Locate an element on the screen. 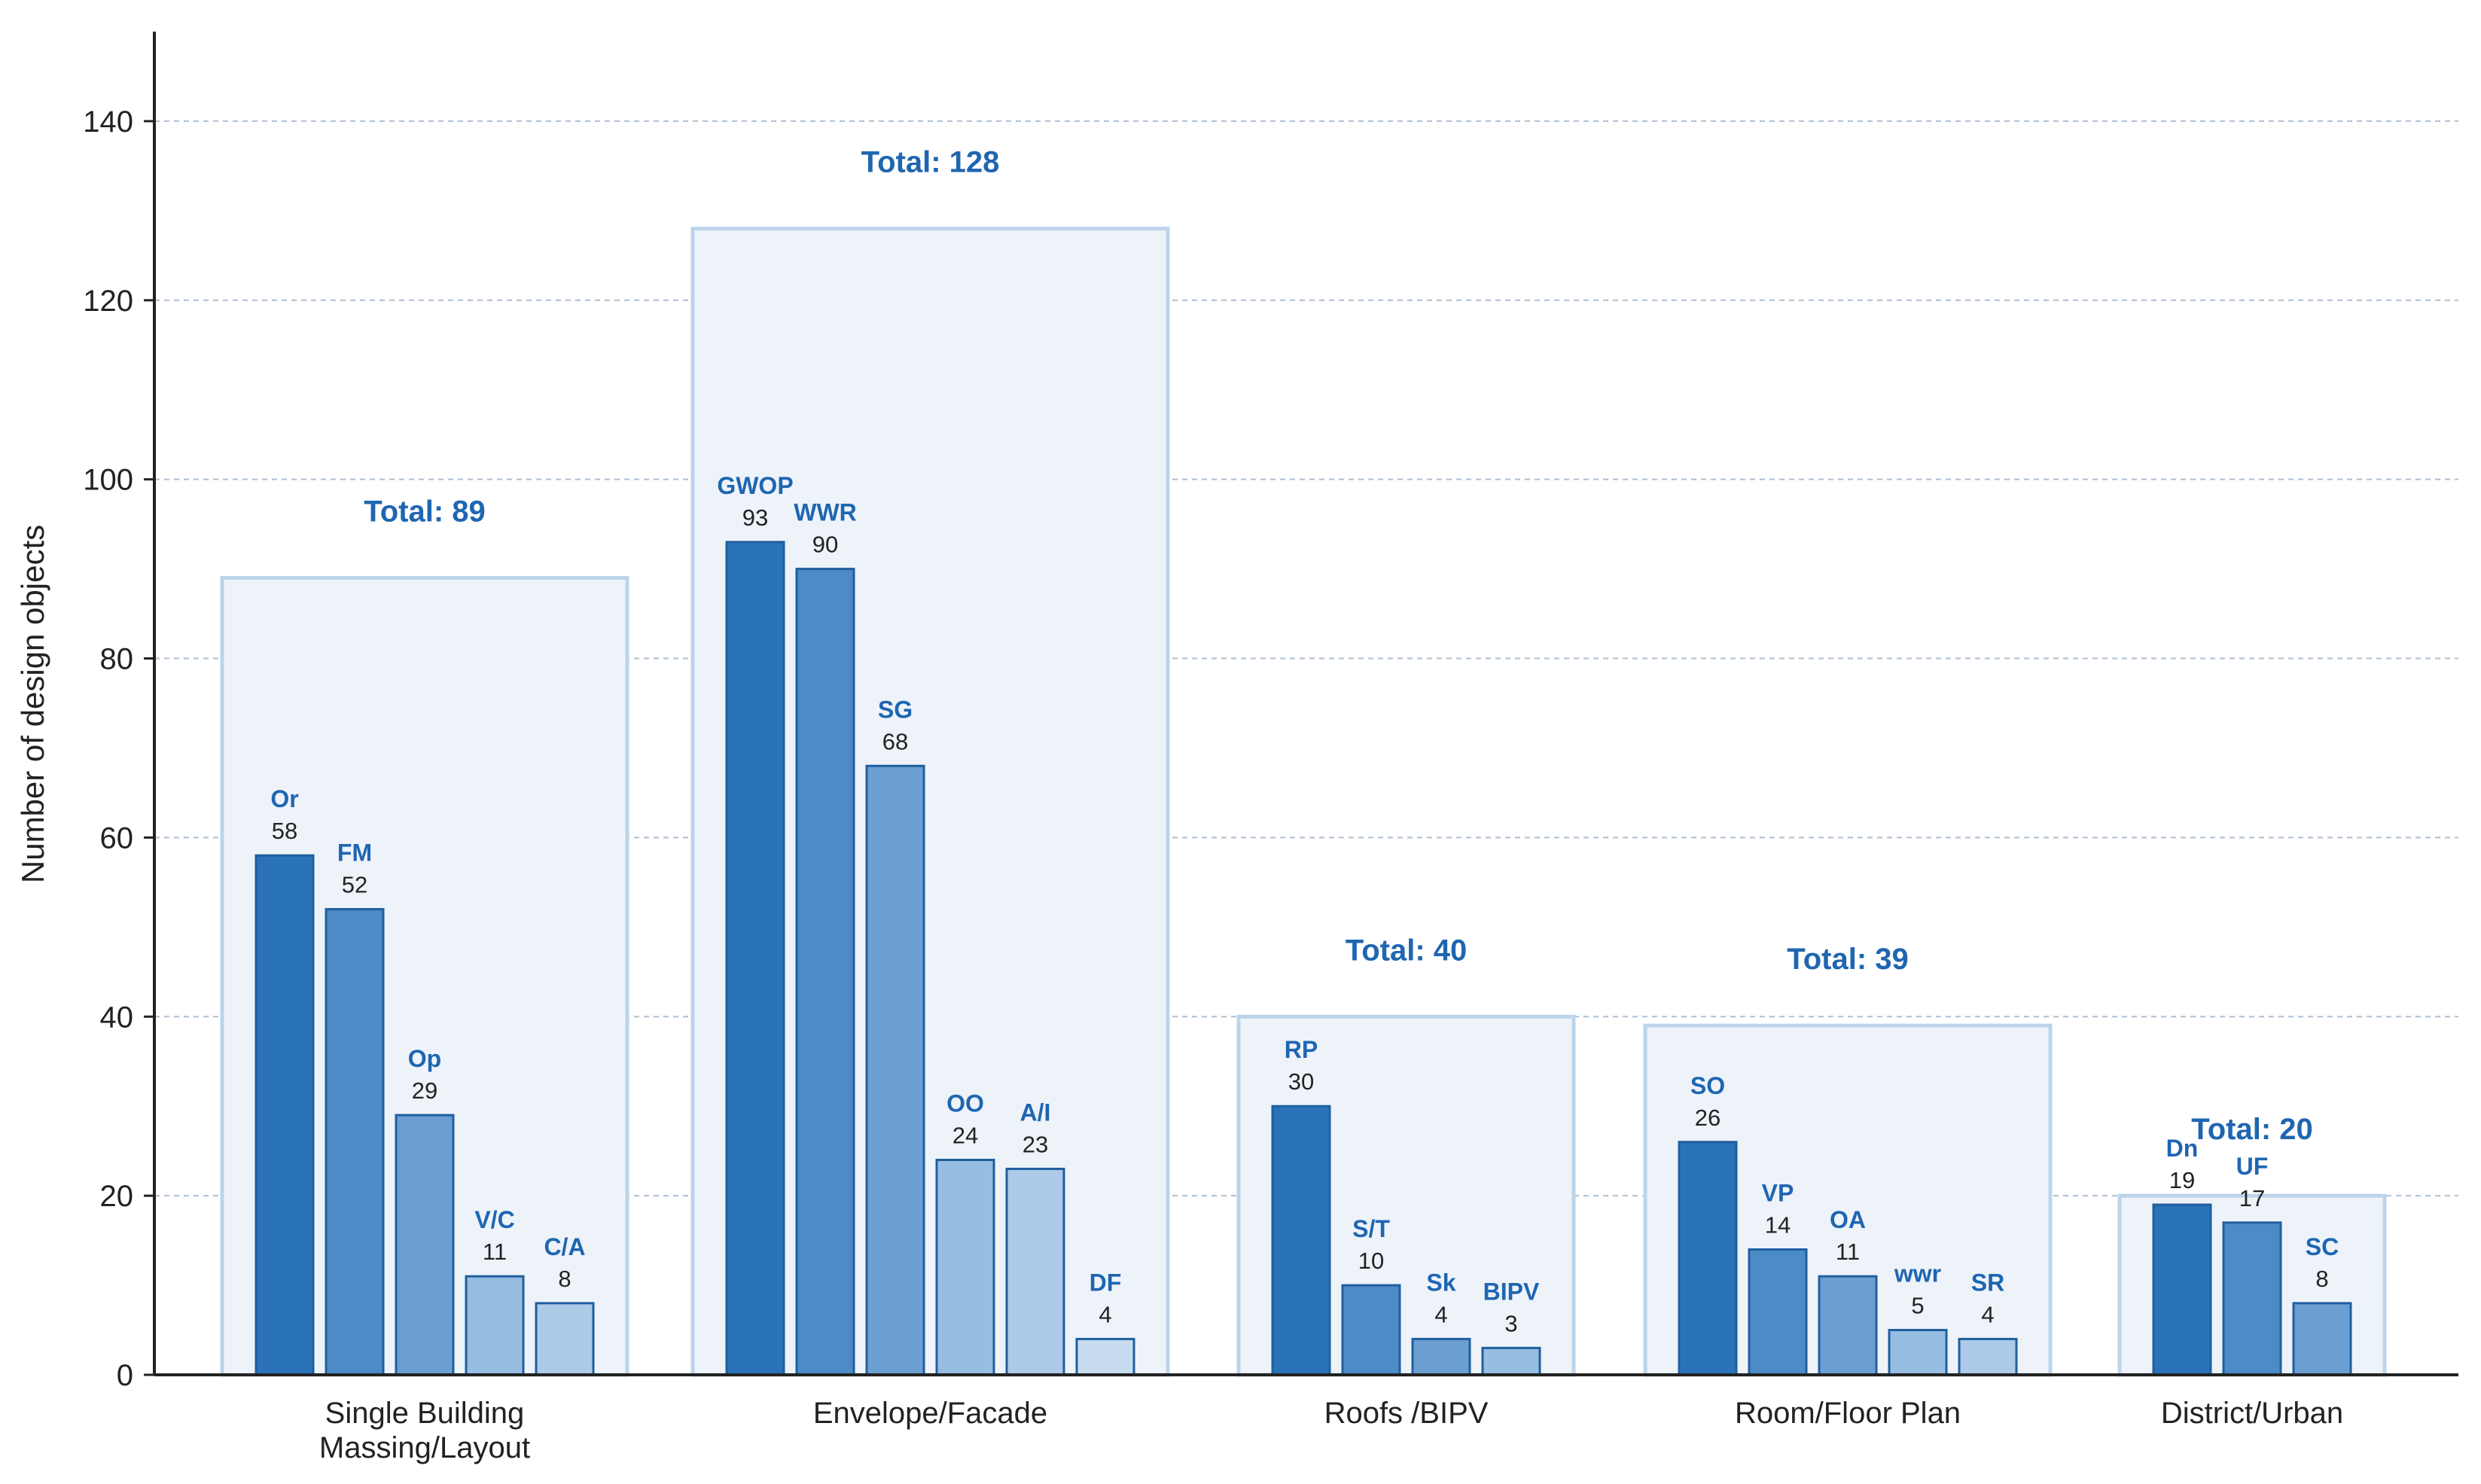 Image resolution: width=2481 pixels, height=1484 pixels. category-label: Roofs /BIPV is located at coordinates (1406, 1413).